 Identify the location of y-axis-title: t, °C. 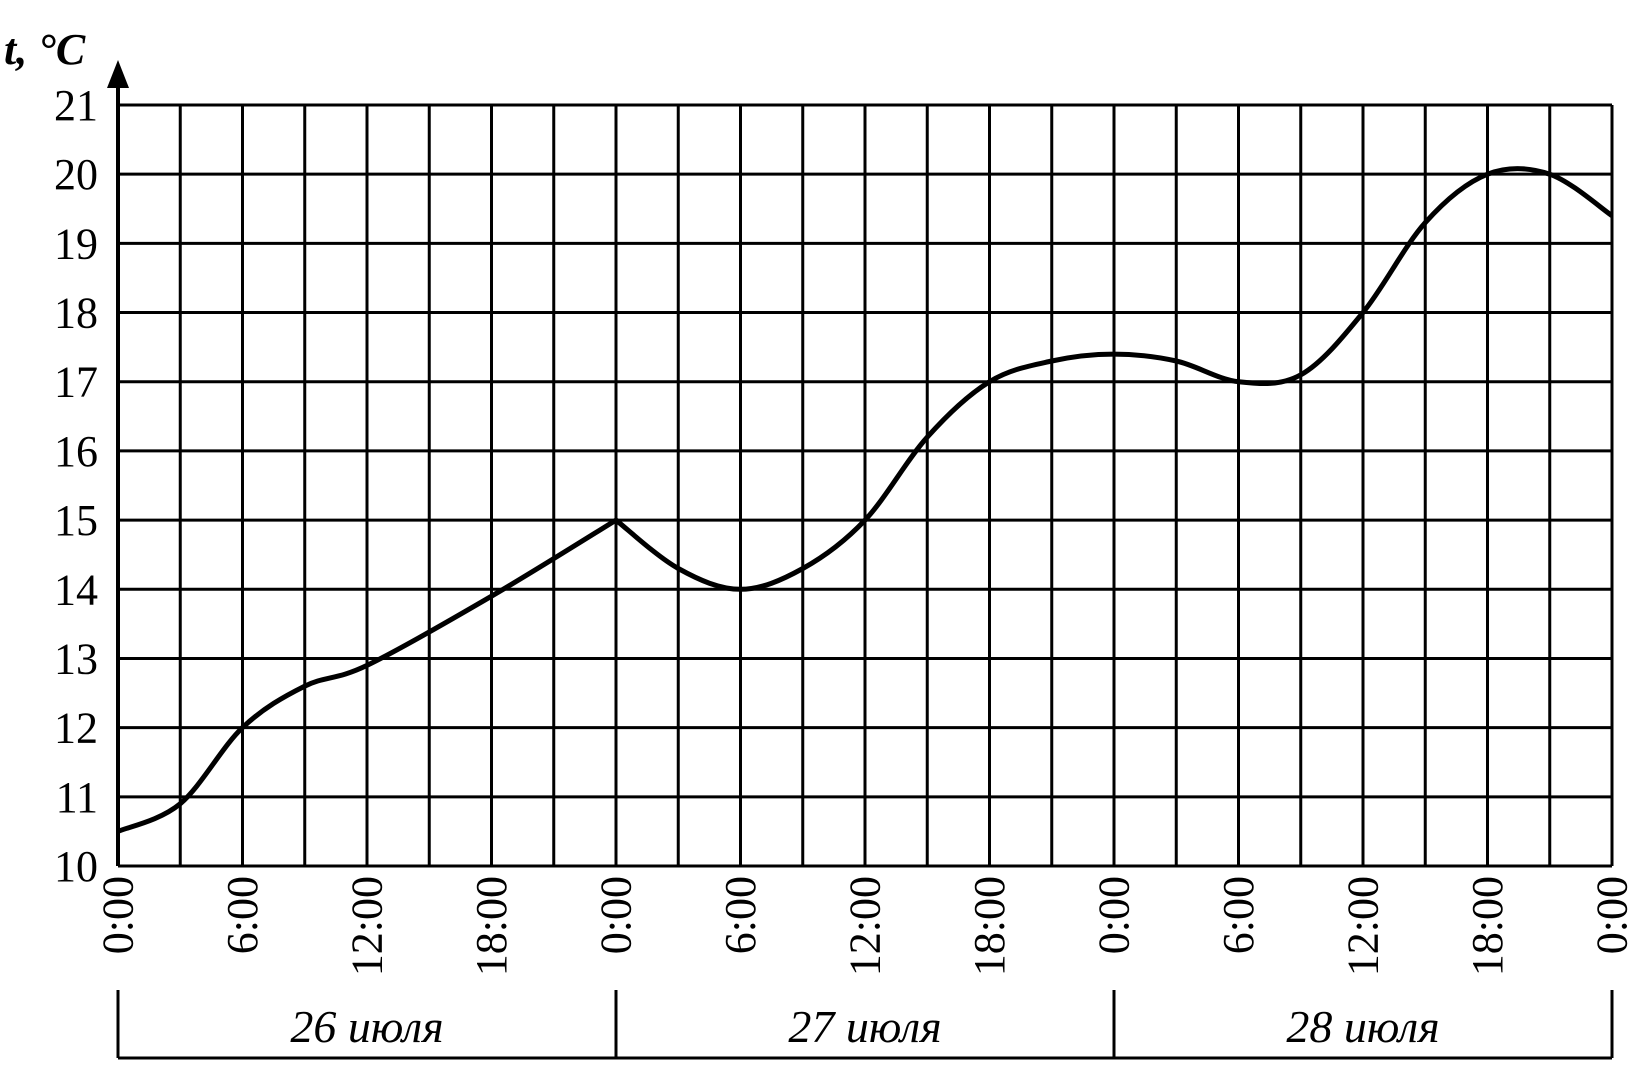
(45, 49).